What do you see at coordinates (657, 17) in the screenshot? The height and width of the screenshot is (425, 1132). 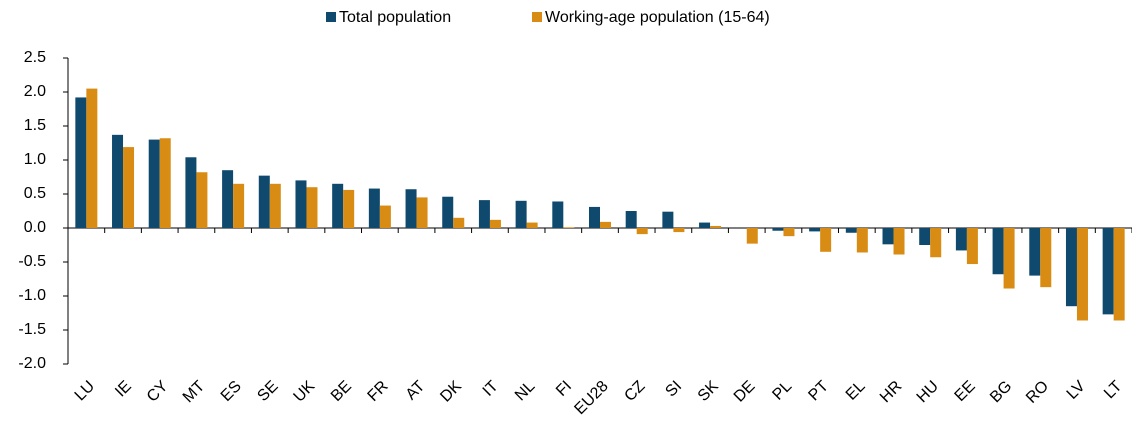 I see `legend-label: Working-age population (15-64)` at bounding box center [657, 17].